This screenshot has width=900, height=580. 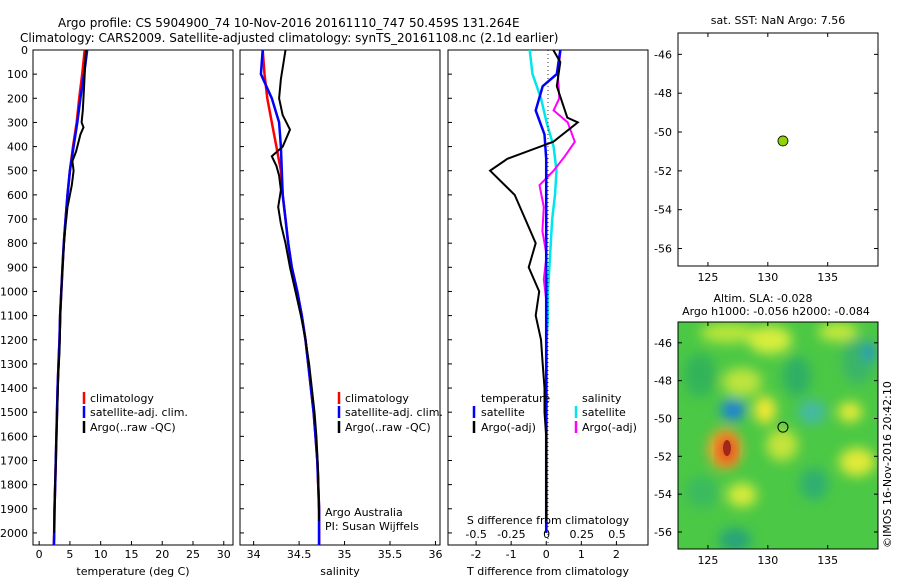 I want to click on difference-lines, so click(x=534, y=291).